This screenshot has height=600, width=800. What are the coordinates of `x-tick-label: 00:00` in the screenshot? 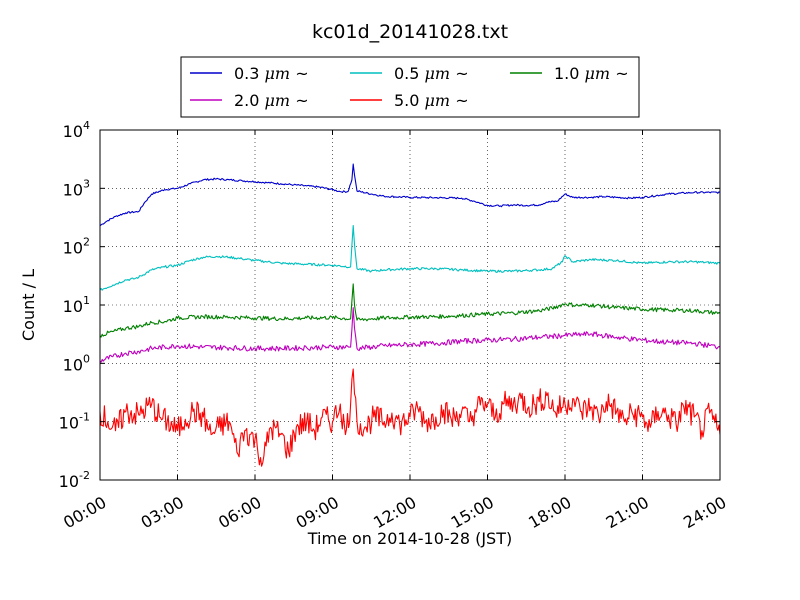 It's located at (84, 513).